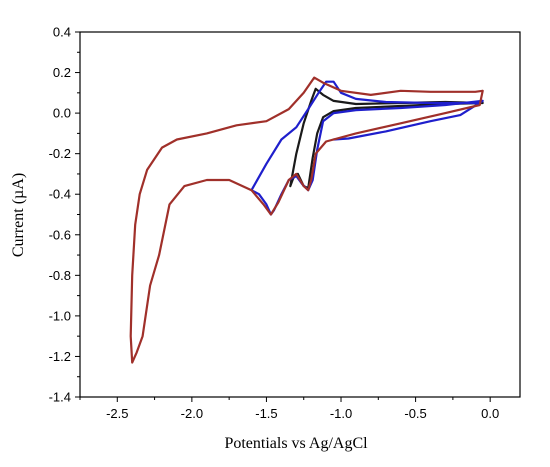  I want to click on y-tick-label: -1.4, so click(60, 397).